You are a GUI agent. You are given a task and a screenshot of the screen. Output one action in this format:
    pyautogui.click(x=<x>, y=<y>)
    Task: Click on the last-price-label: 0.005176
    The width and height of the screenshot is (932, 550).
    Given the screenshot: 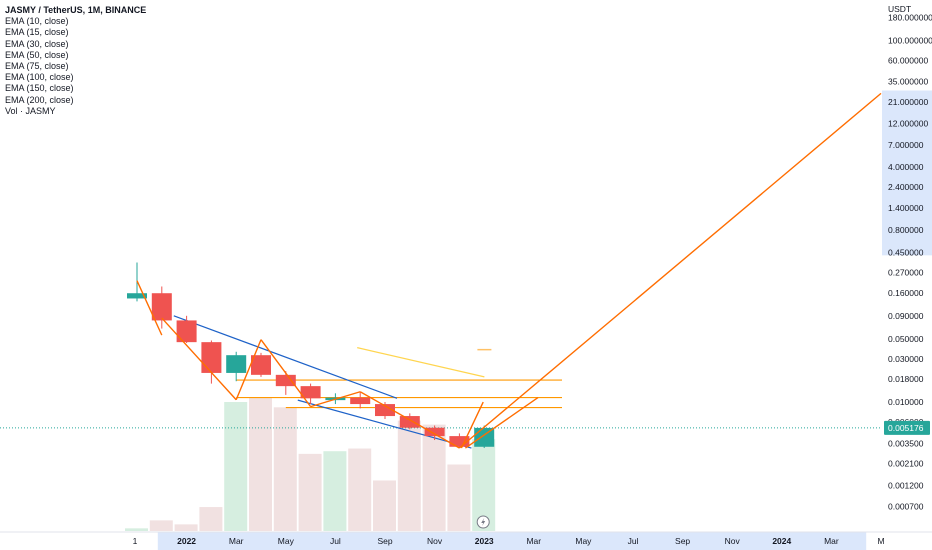 What is the action you would take?
    pyautogui.click(x=906, y=428)
    